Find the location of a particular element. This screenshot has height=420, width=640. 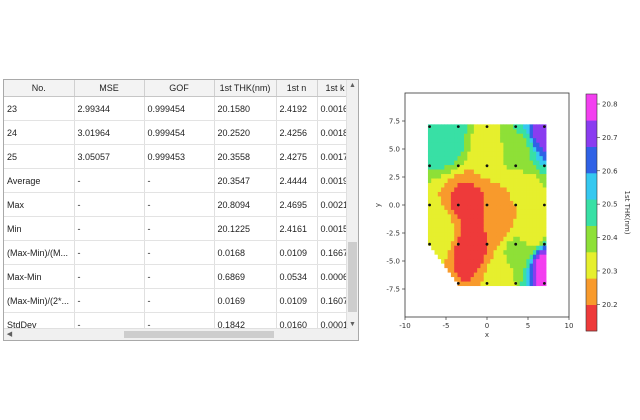

table-cell: 2.4695 is located at coordinates (297, 204).